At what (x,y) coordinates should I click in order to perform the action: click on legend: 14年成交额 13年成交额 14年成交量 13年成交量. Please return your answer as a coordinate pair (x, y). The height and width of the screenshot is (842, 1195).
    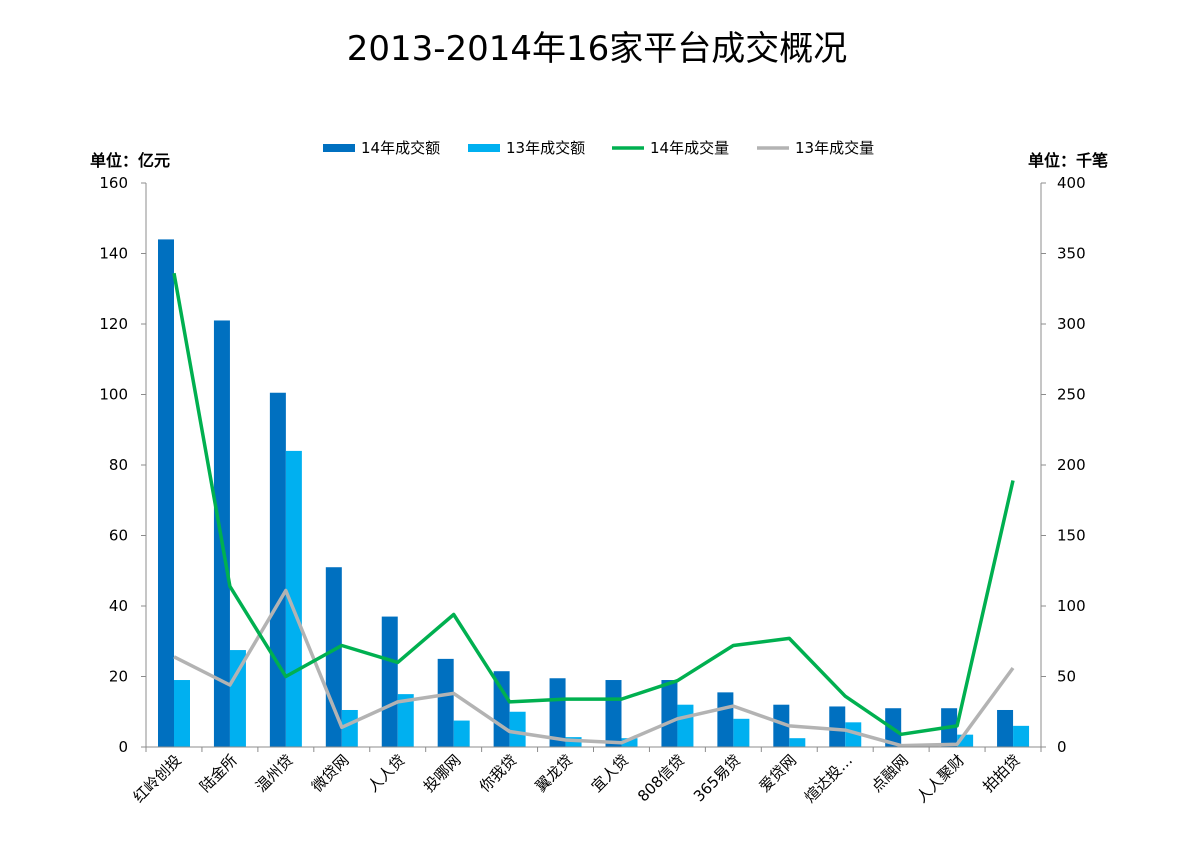
    Looking at the image, I should click on (598, 148).